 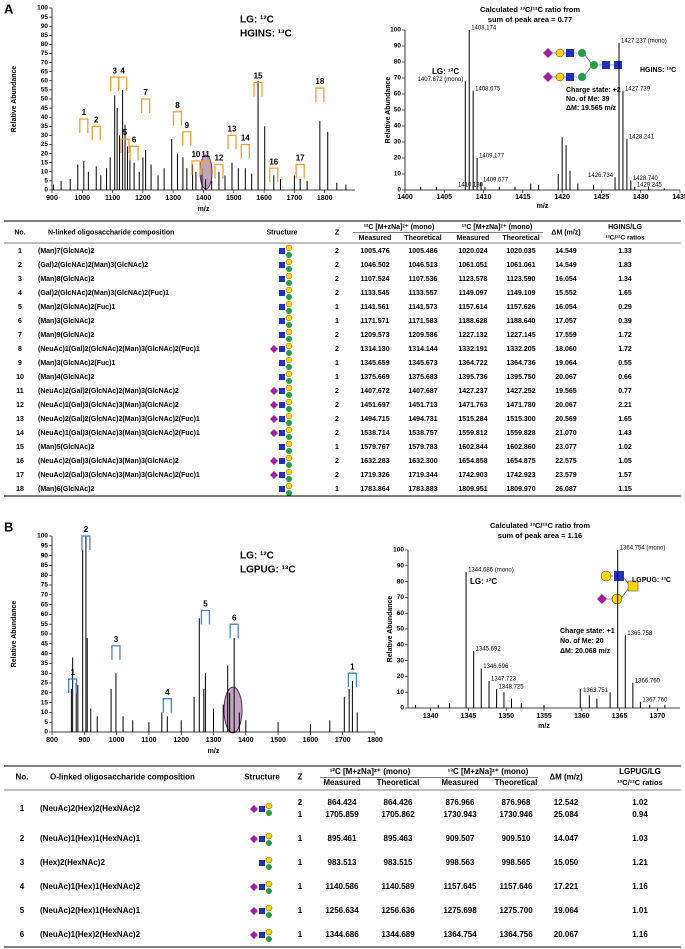 What do you see at coordinates (45, 26) in the screenshot?
I see `y-tick-label: 90` at bounding box center [45, 26].